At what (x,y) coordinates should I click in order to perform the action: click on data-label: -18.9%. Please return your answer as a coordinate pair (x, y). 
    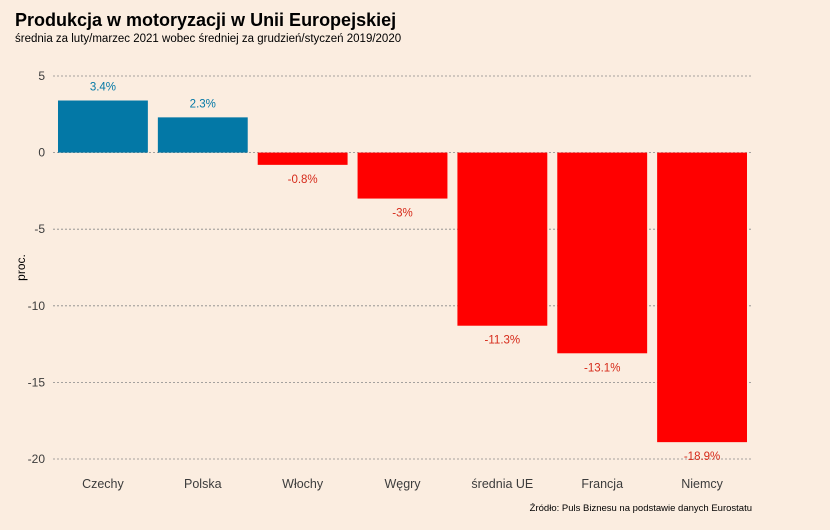
    Looking at the image, I should click on (702, 457).